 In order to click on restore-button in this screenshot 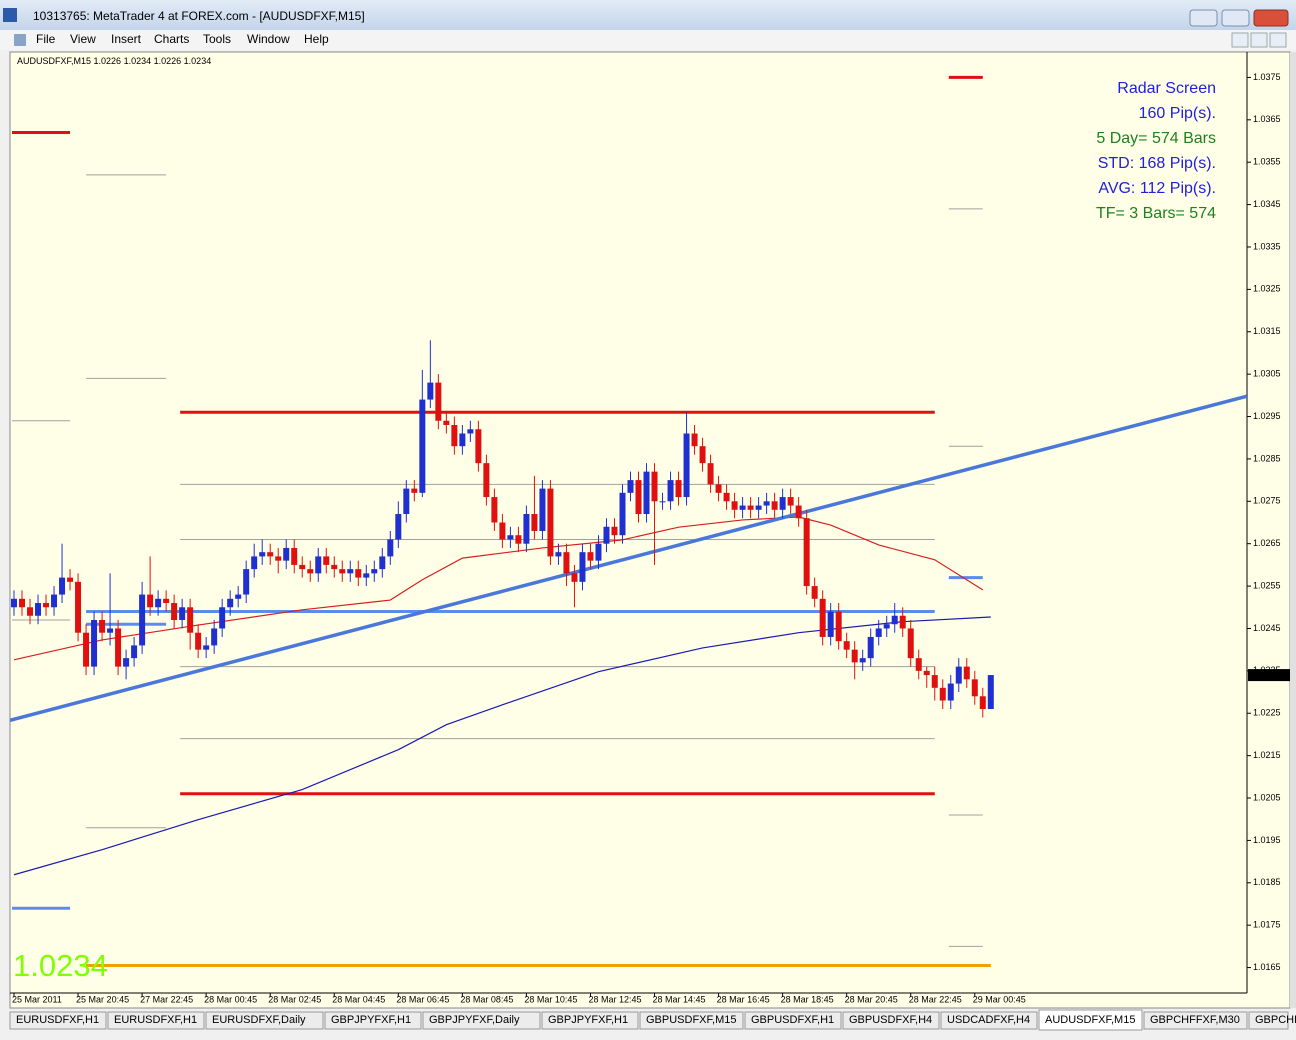, I will do `click(1235, 18)`.